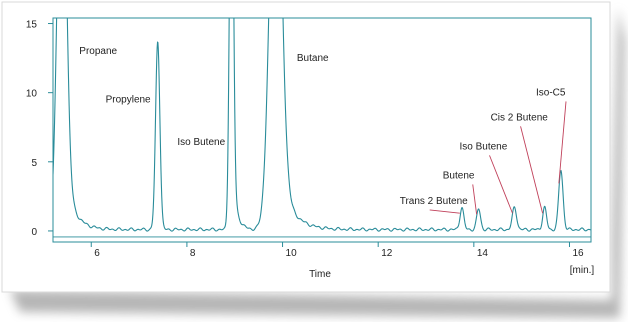 This screenshot has width=628, height=327. Describe the element at coordinates (32, 94) in the screenshot. I see `y-tick-label: 10` at that location.